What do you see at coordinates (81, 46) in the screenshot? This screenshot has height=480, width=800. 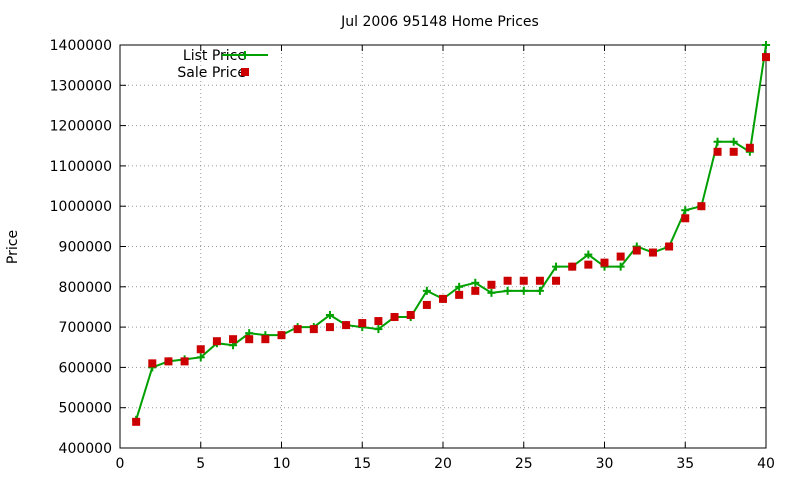 I see `y-tick-label: 1400000` at bounding box center [81, 46].